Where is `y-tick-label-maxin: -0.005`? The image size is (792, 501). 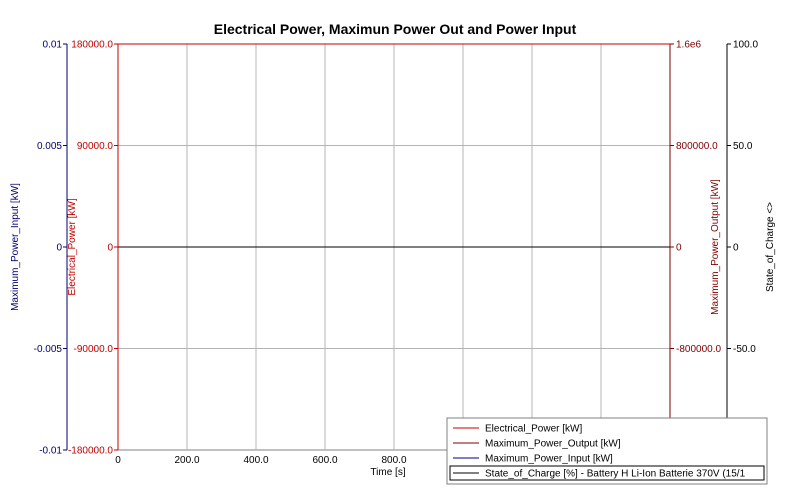
y-tick-label-maxin: -0.005 is located at coordinates (48, 349).